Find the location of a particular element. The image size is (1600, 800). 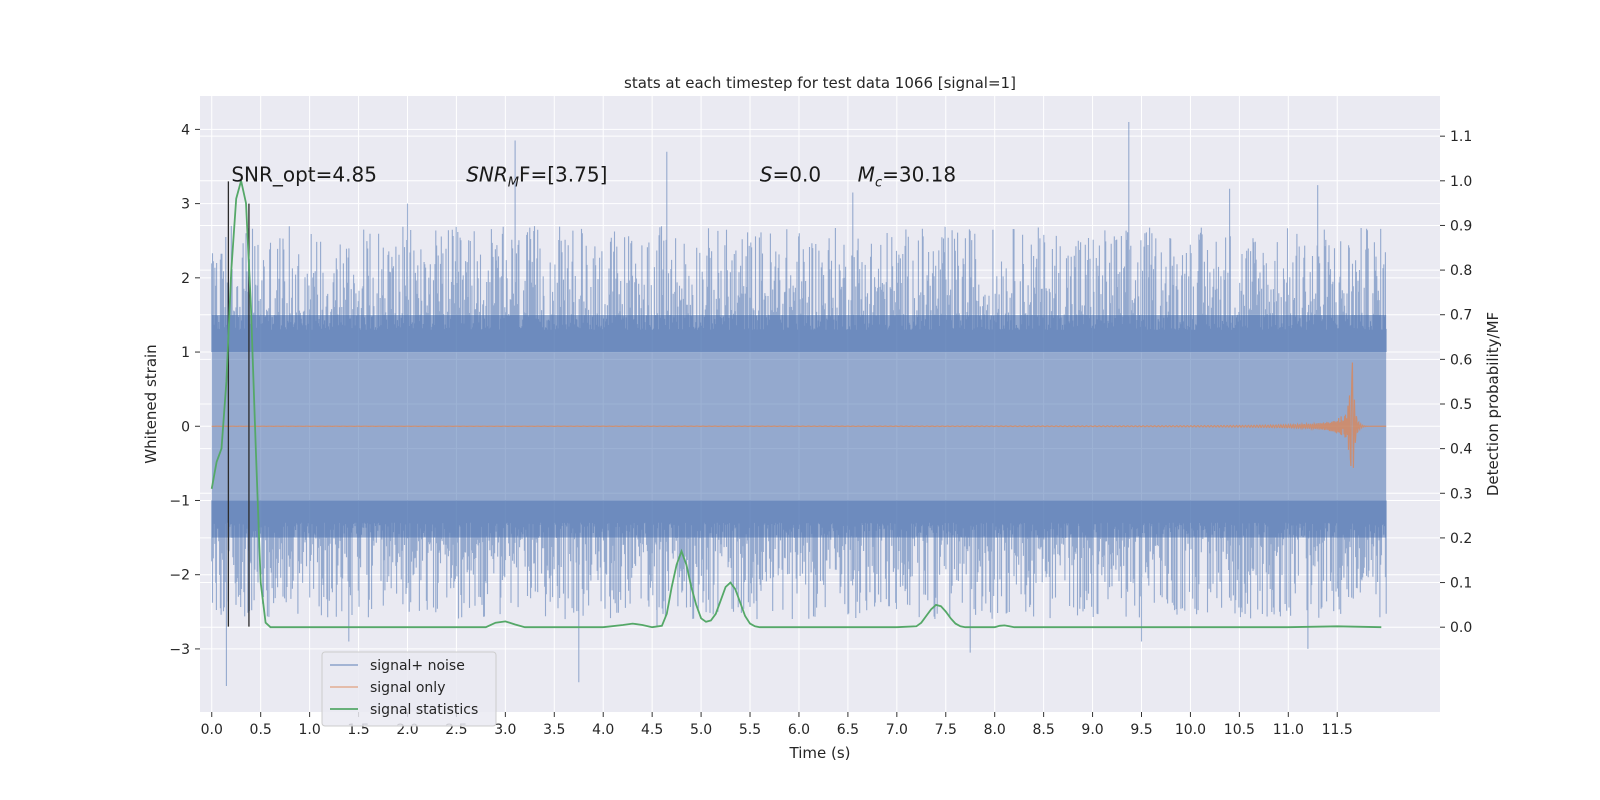

annotation-snr-mf-base: SNR is located at coordinates (487, 174).